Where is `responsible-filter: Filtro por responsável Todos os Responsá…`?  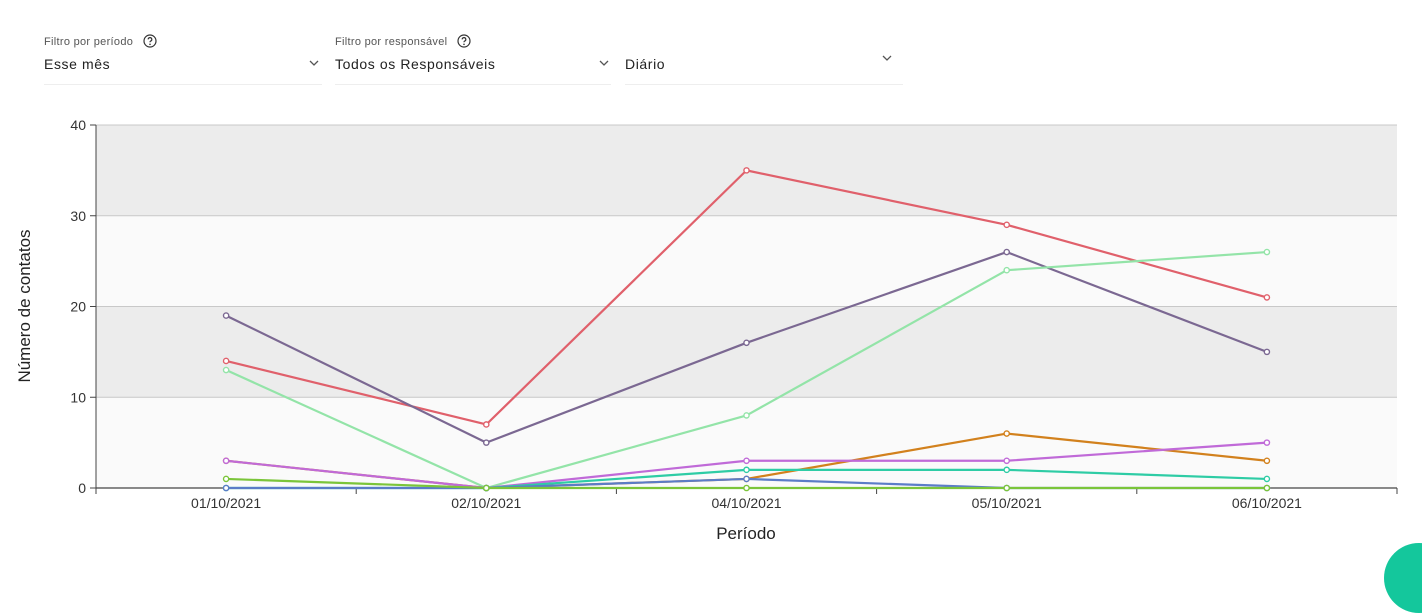 responsible-filter: Filtro por responsável Todos os Responsá… is located at coordinates (473, 57).